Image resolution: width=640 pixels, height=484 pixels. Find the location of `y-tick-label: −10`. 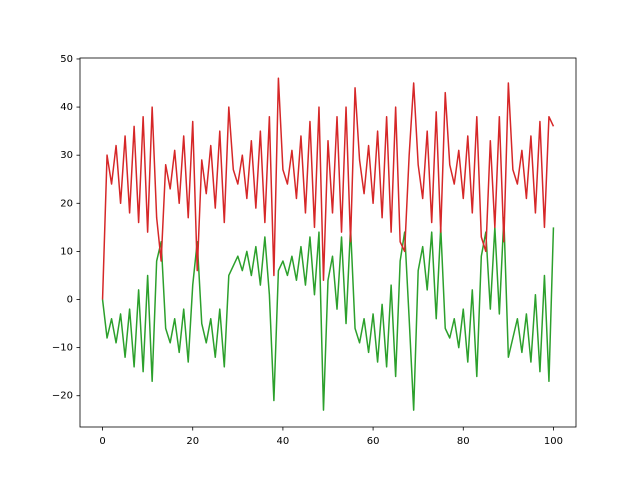

y-tick-label: −10 is located at coordinates (62, 348).